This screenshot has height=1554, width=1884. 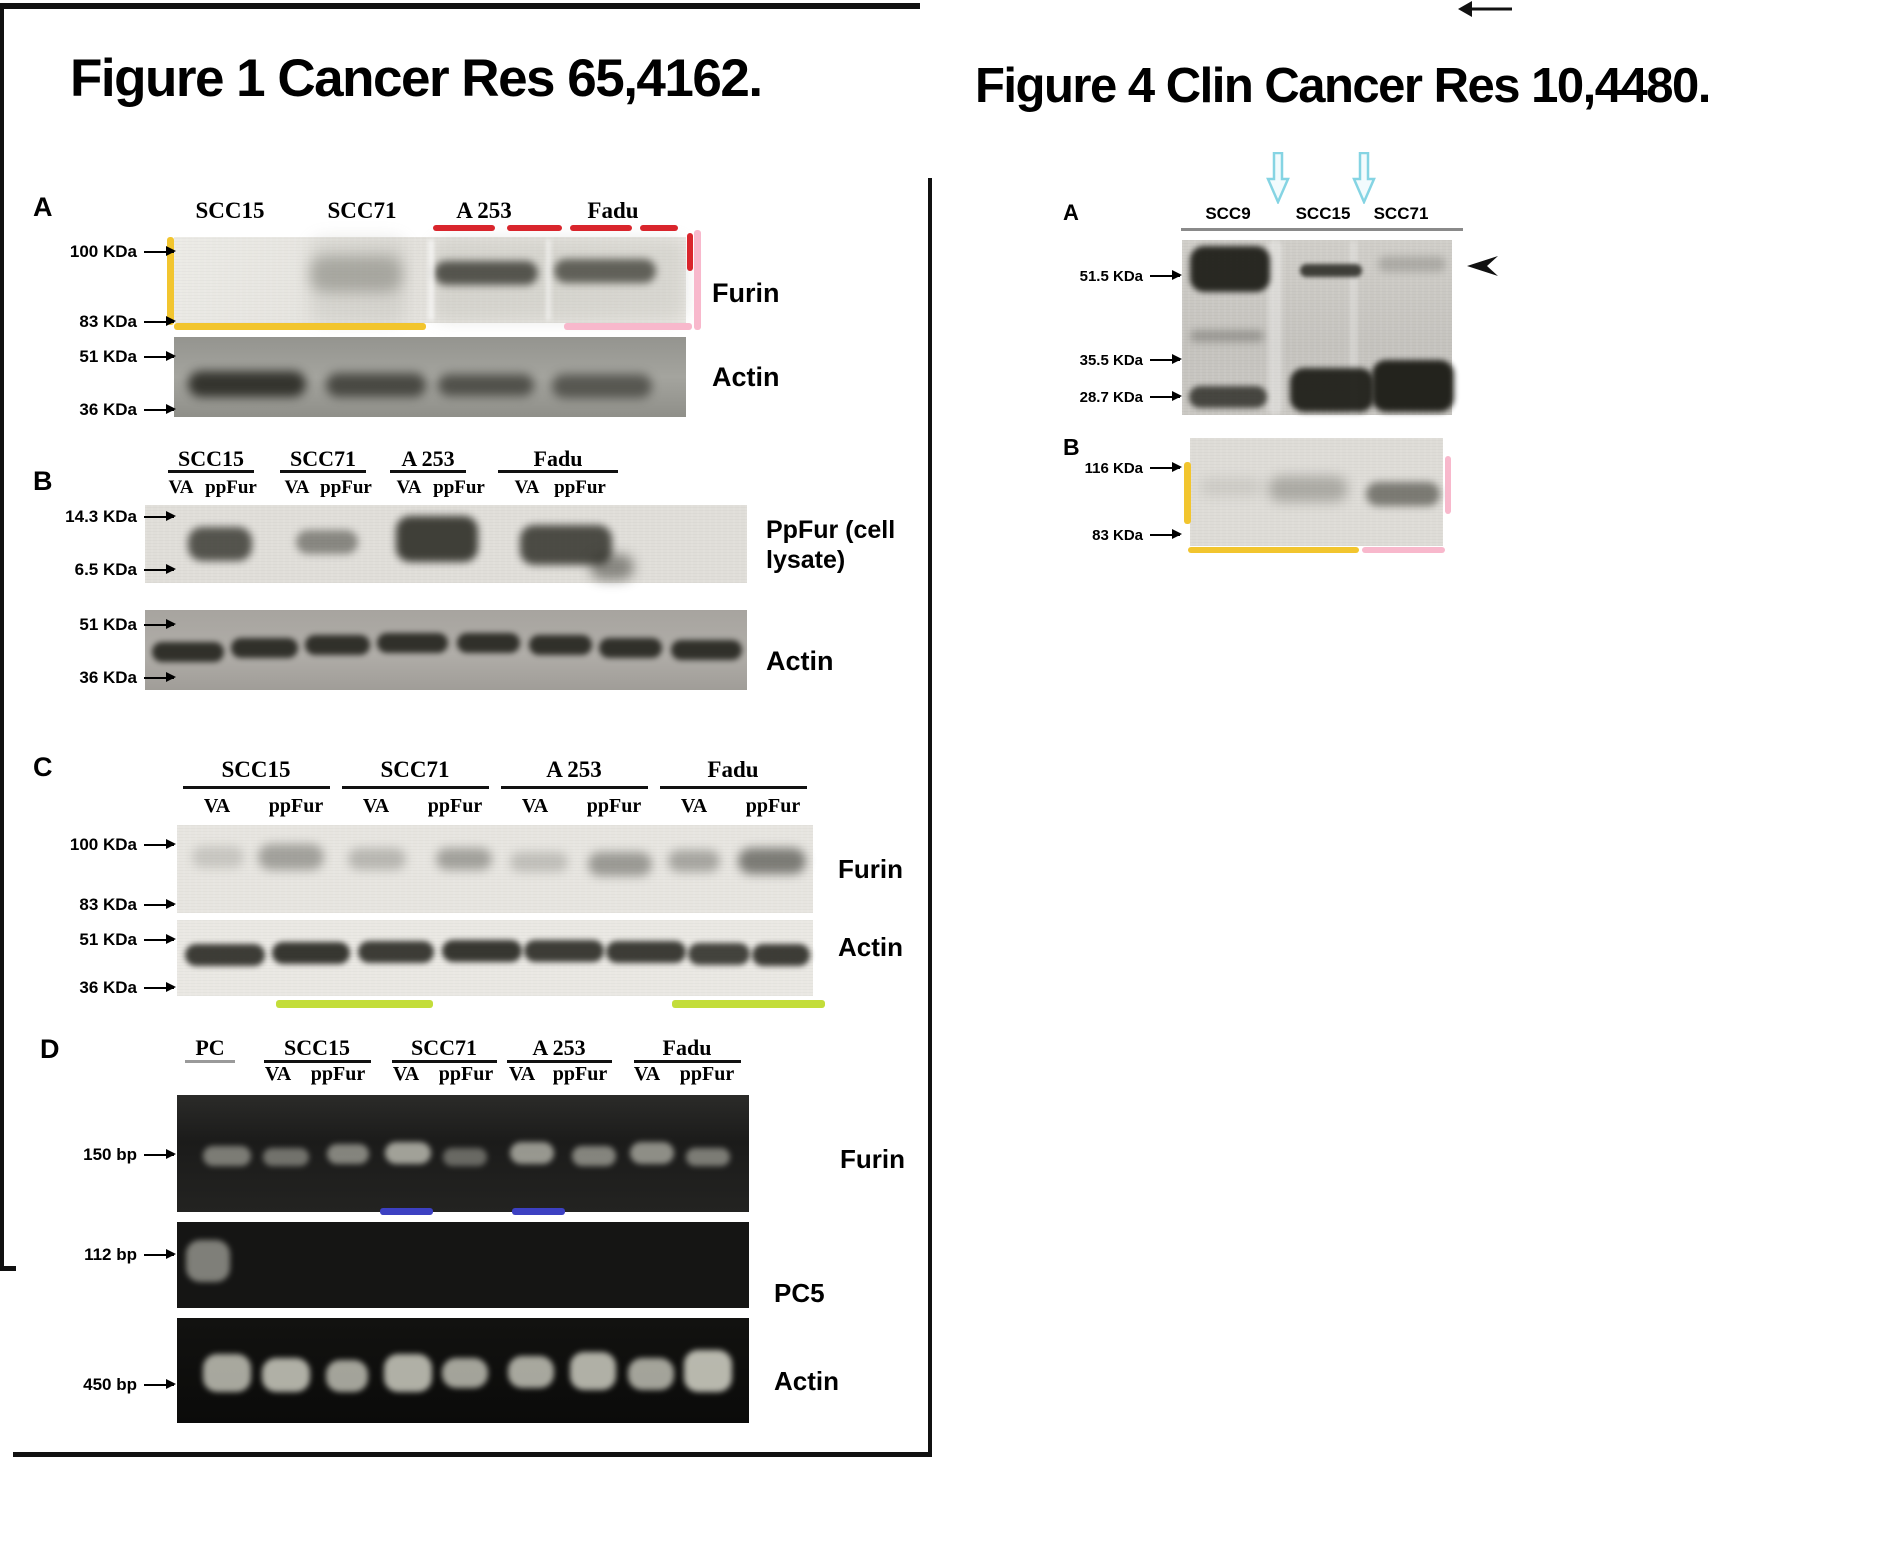 What do you see at coordinates (102, 844) in the screenshot?
I see `molecular-weight-marker: 100 KDa` at bounding box center [102, 844].